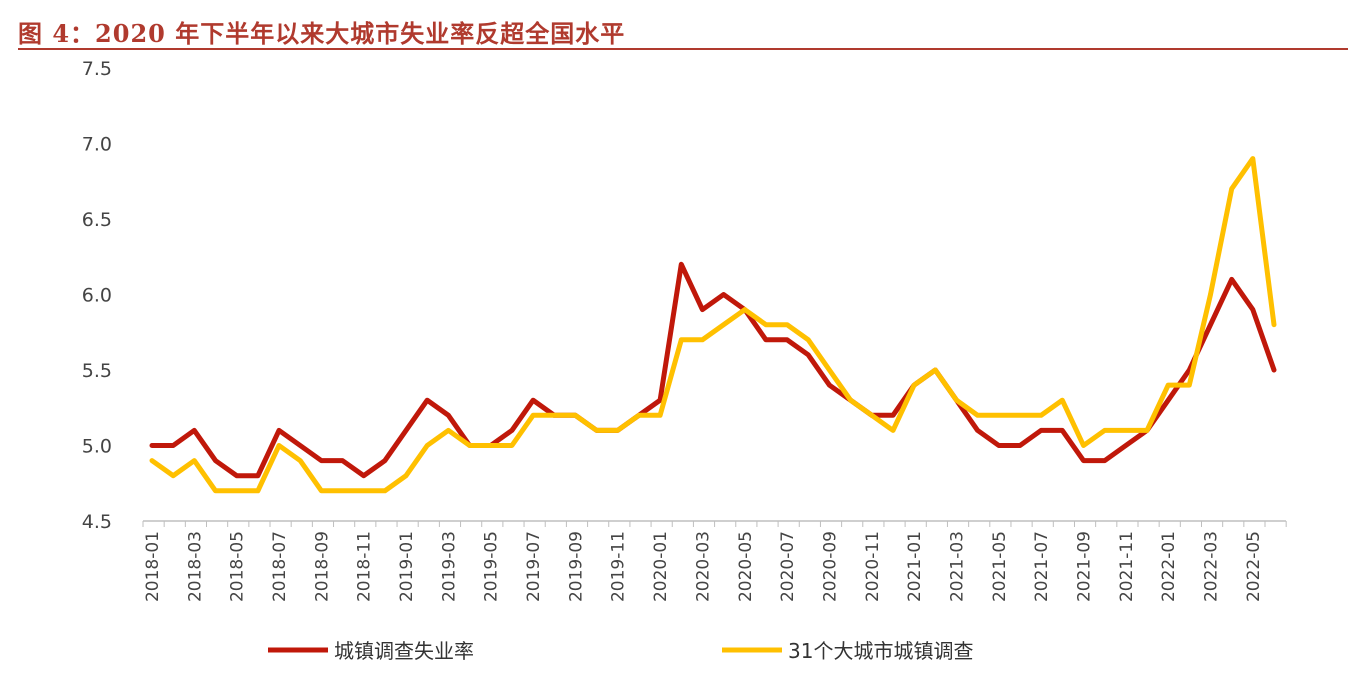 The image size is (1364, 676). Describe the element at coordinates (97, 522) in the screenshot. I see `y-tick-label: 4.5` at that location.